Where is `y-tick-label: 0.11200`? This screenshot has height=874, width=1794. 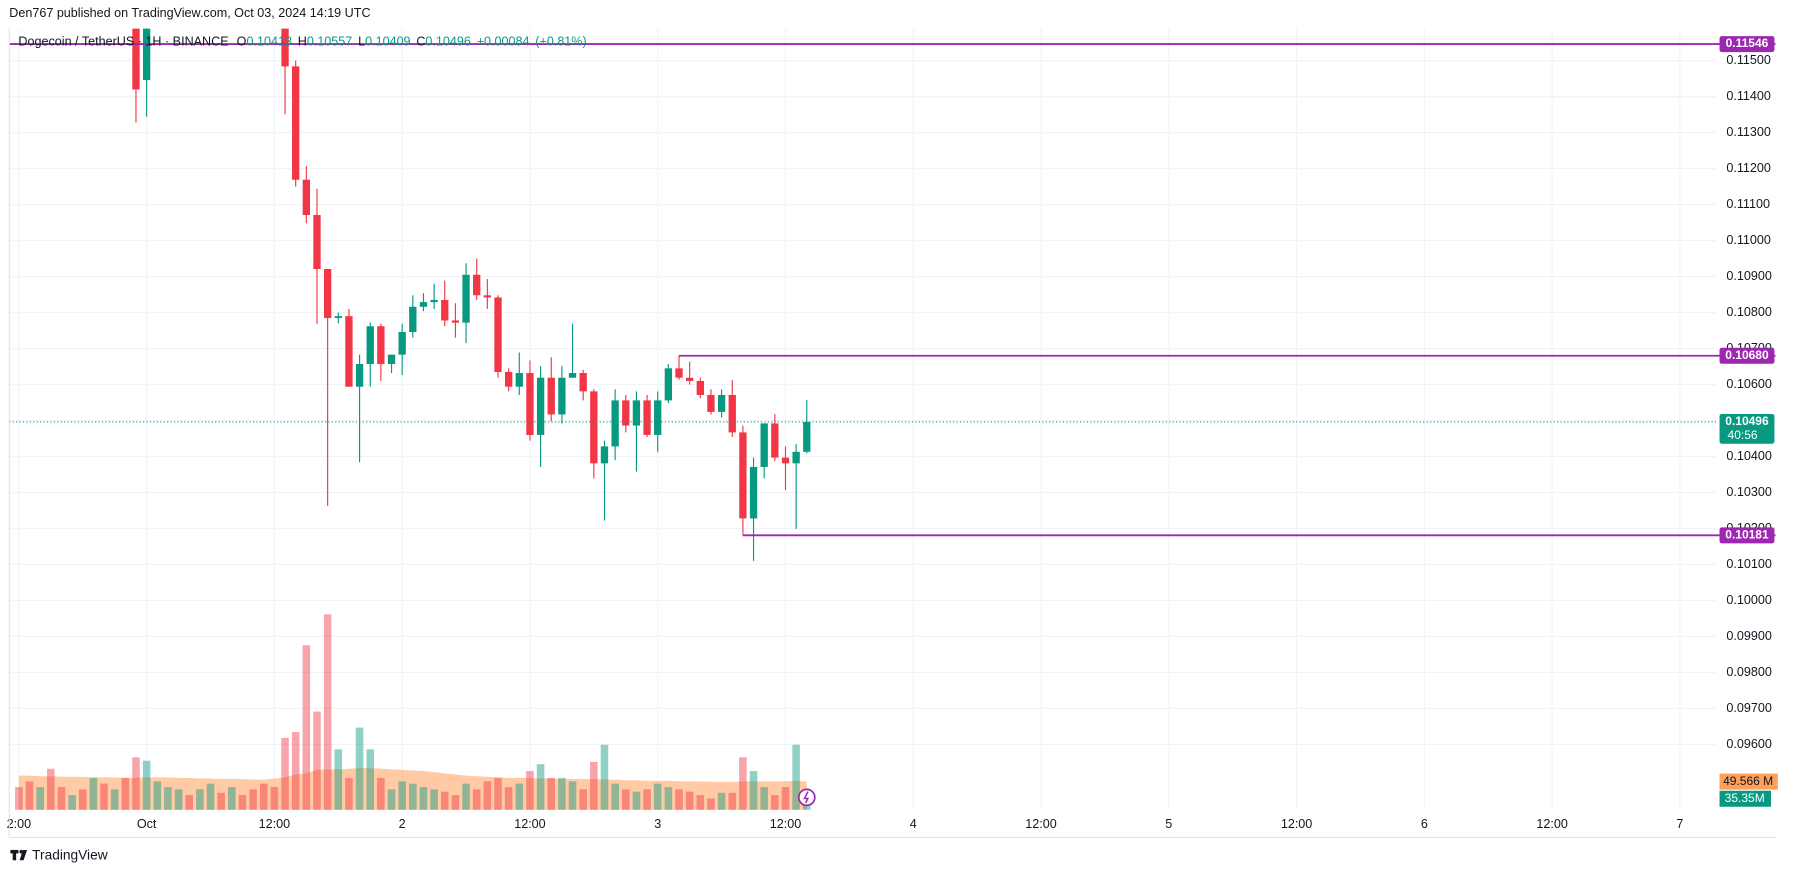 y-tick-label: 0.11200 is located at coordinates (1748, 168).